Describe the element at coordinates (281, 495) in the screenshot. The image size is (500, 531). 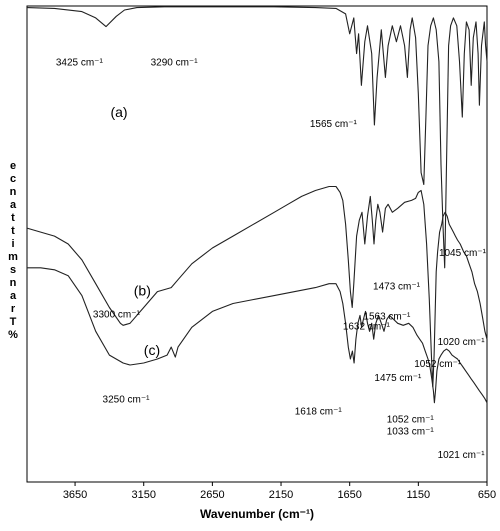
I see `x-tick-label: 2150` at that location.